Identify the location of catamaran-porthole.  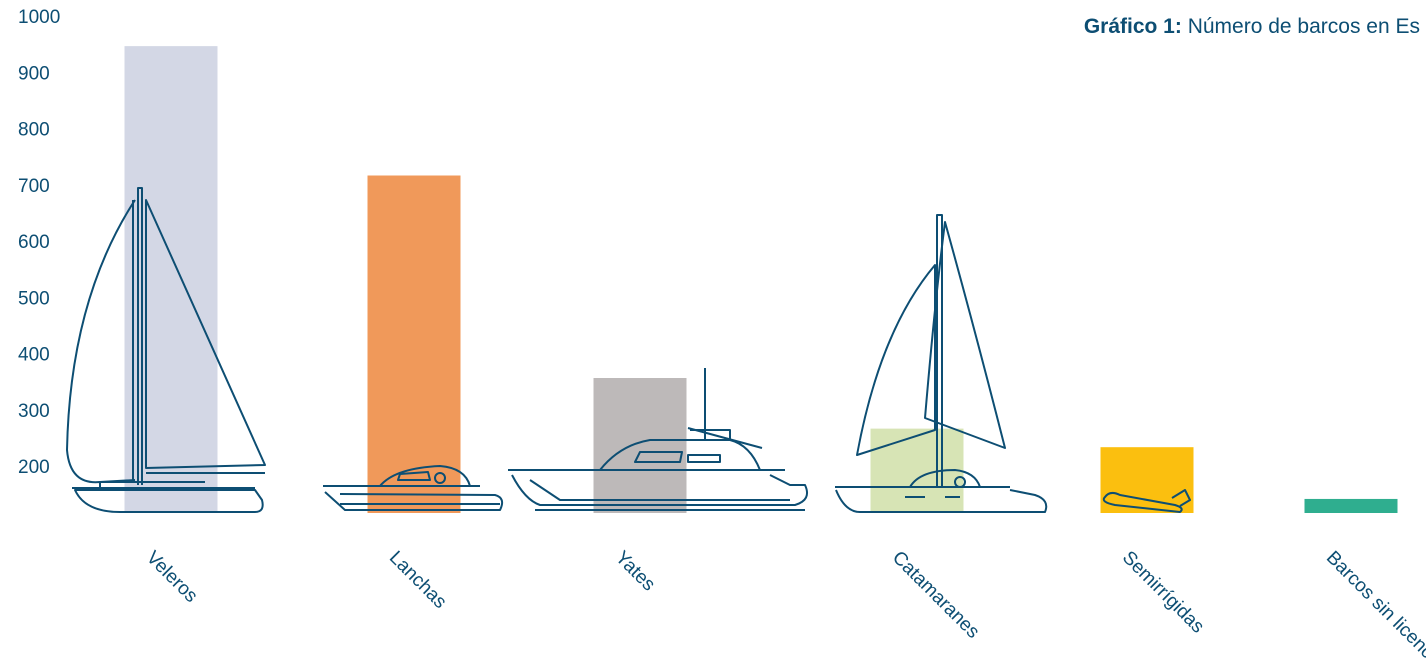
(960, 482).